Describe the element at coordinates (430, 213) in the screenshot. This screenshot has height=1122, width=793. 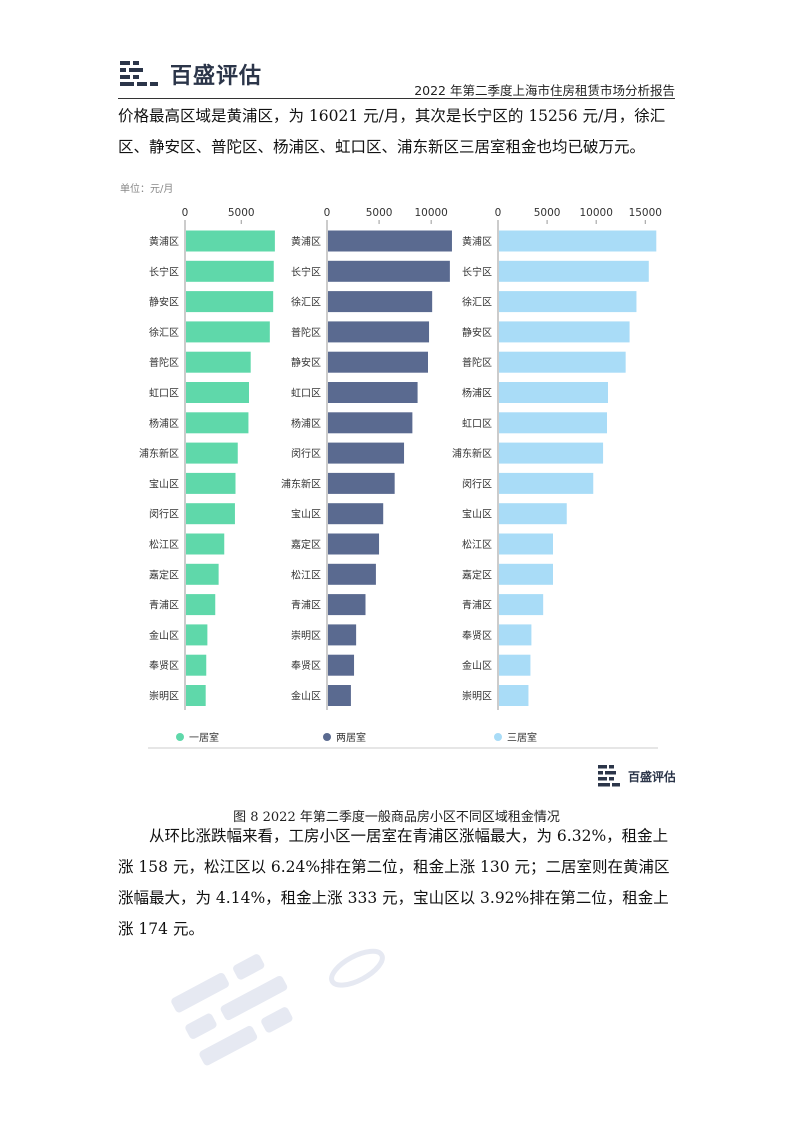
I see `tick-label: 10000` at that location.